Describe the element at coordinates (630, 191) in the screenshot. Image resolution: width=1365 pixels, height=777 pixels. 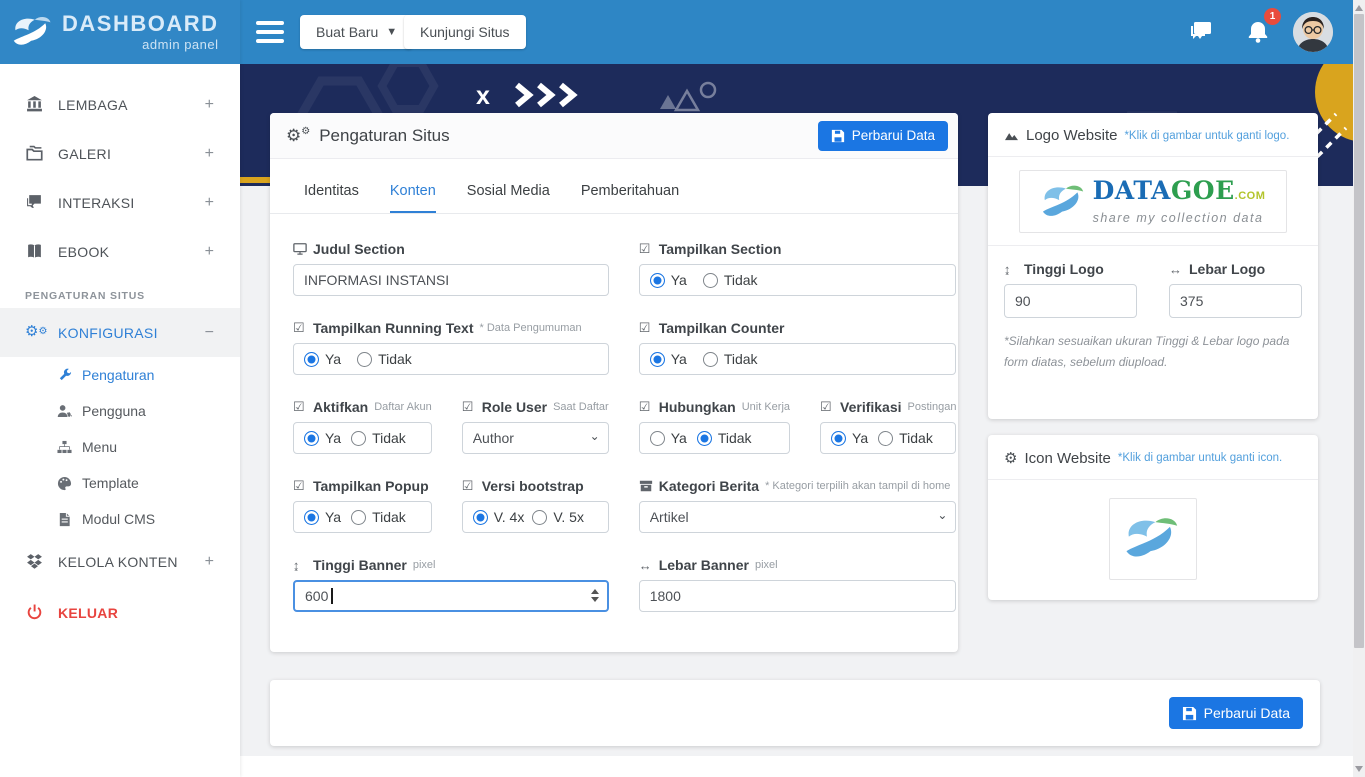
I see `tab-pemberitahuan: Pemberitahuan` at that location.